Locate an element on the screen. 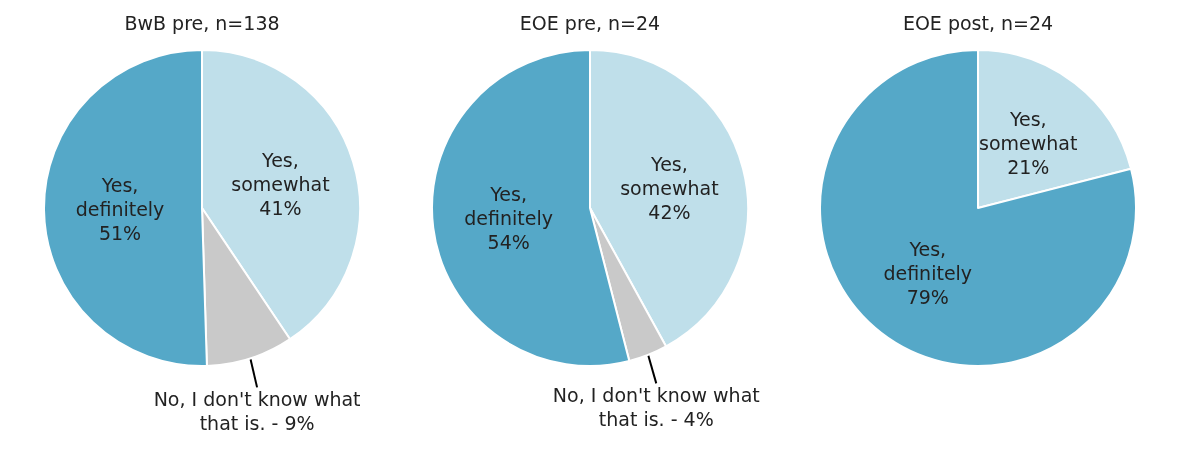 The height and width of the screenshot is (449, 1182). slice-label: No, I don't know what that is. - 9% is located at coordinates (257, 411).